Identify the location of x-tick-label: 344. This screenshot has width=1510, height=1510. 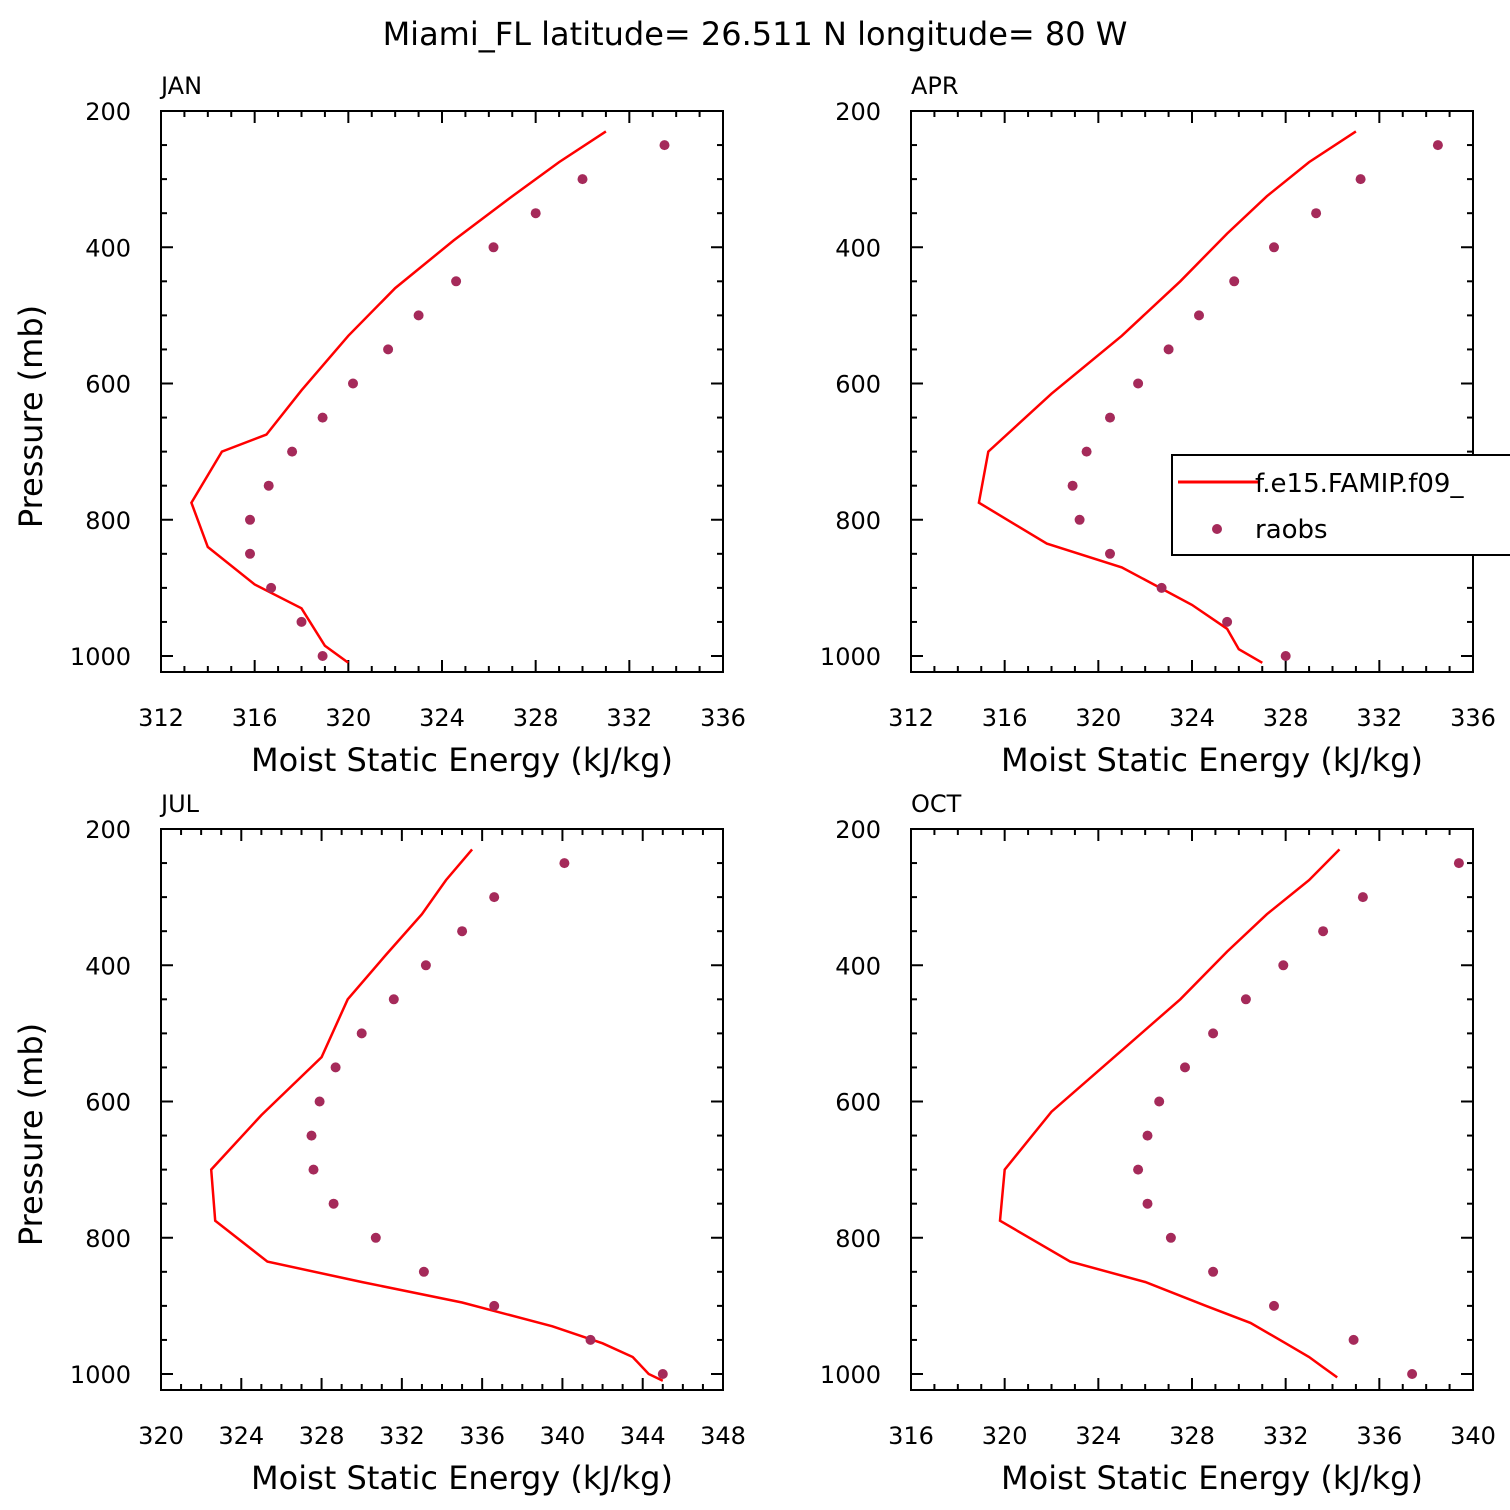
(643, 1436).